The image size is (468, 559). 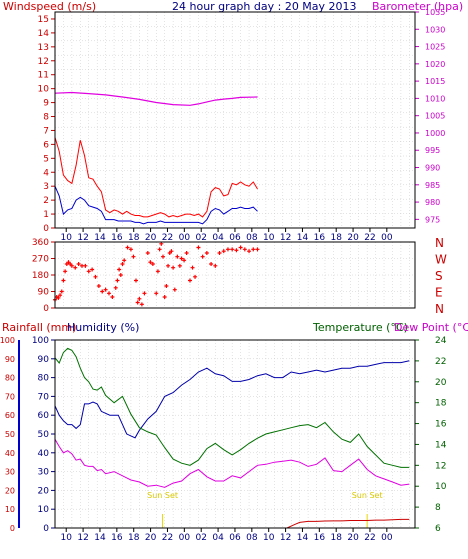 What do you see at coordinates (435, 12) in the screenshot?
I see `baro-ytick-label: 1035` at bounding box center [435, 12].